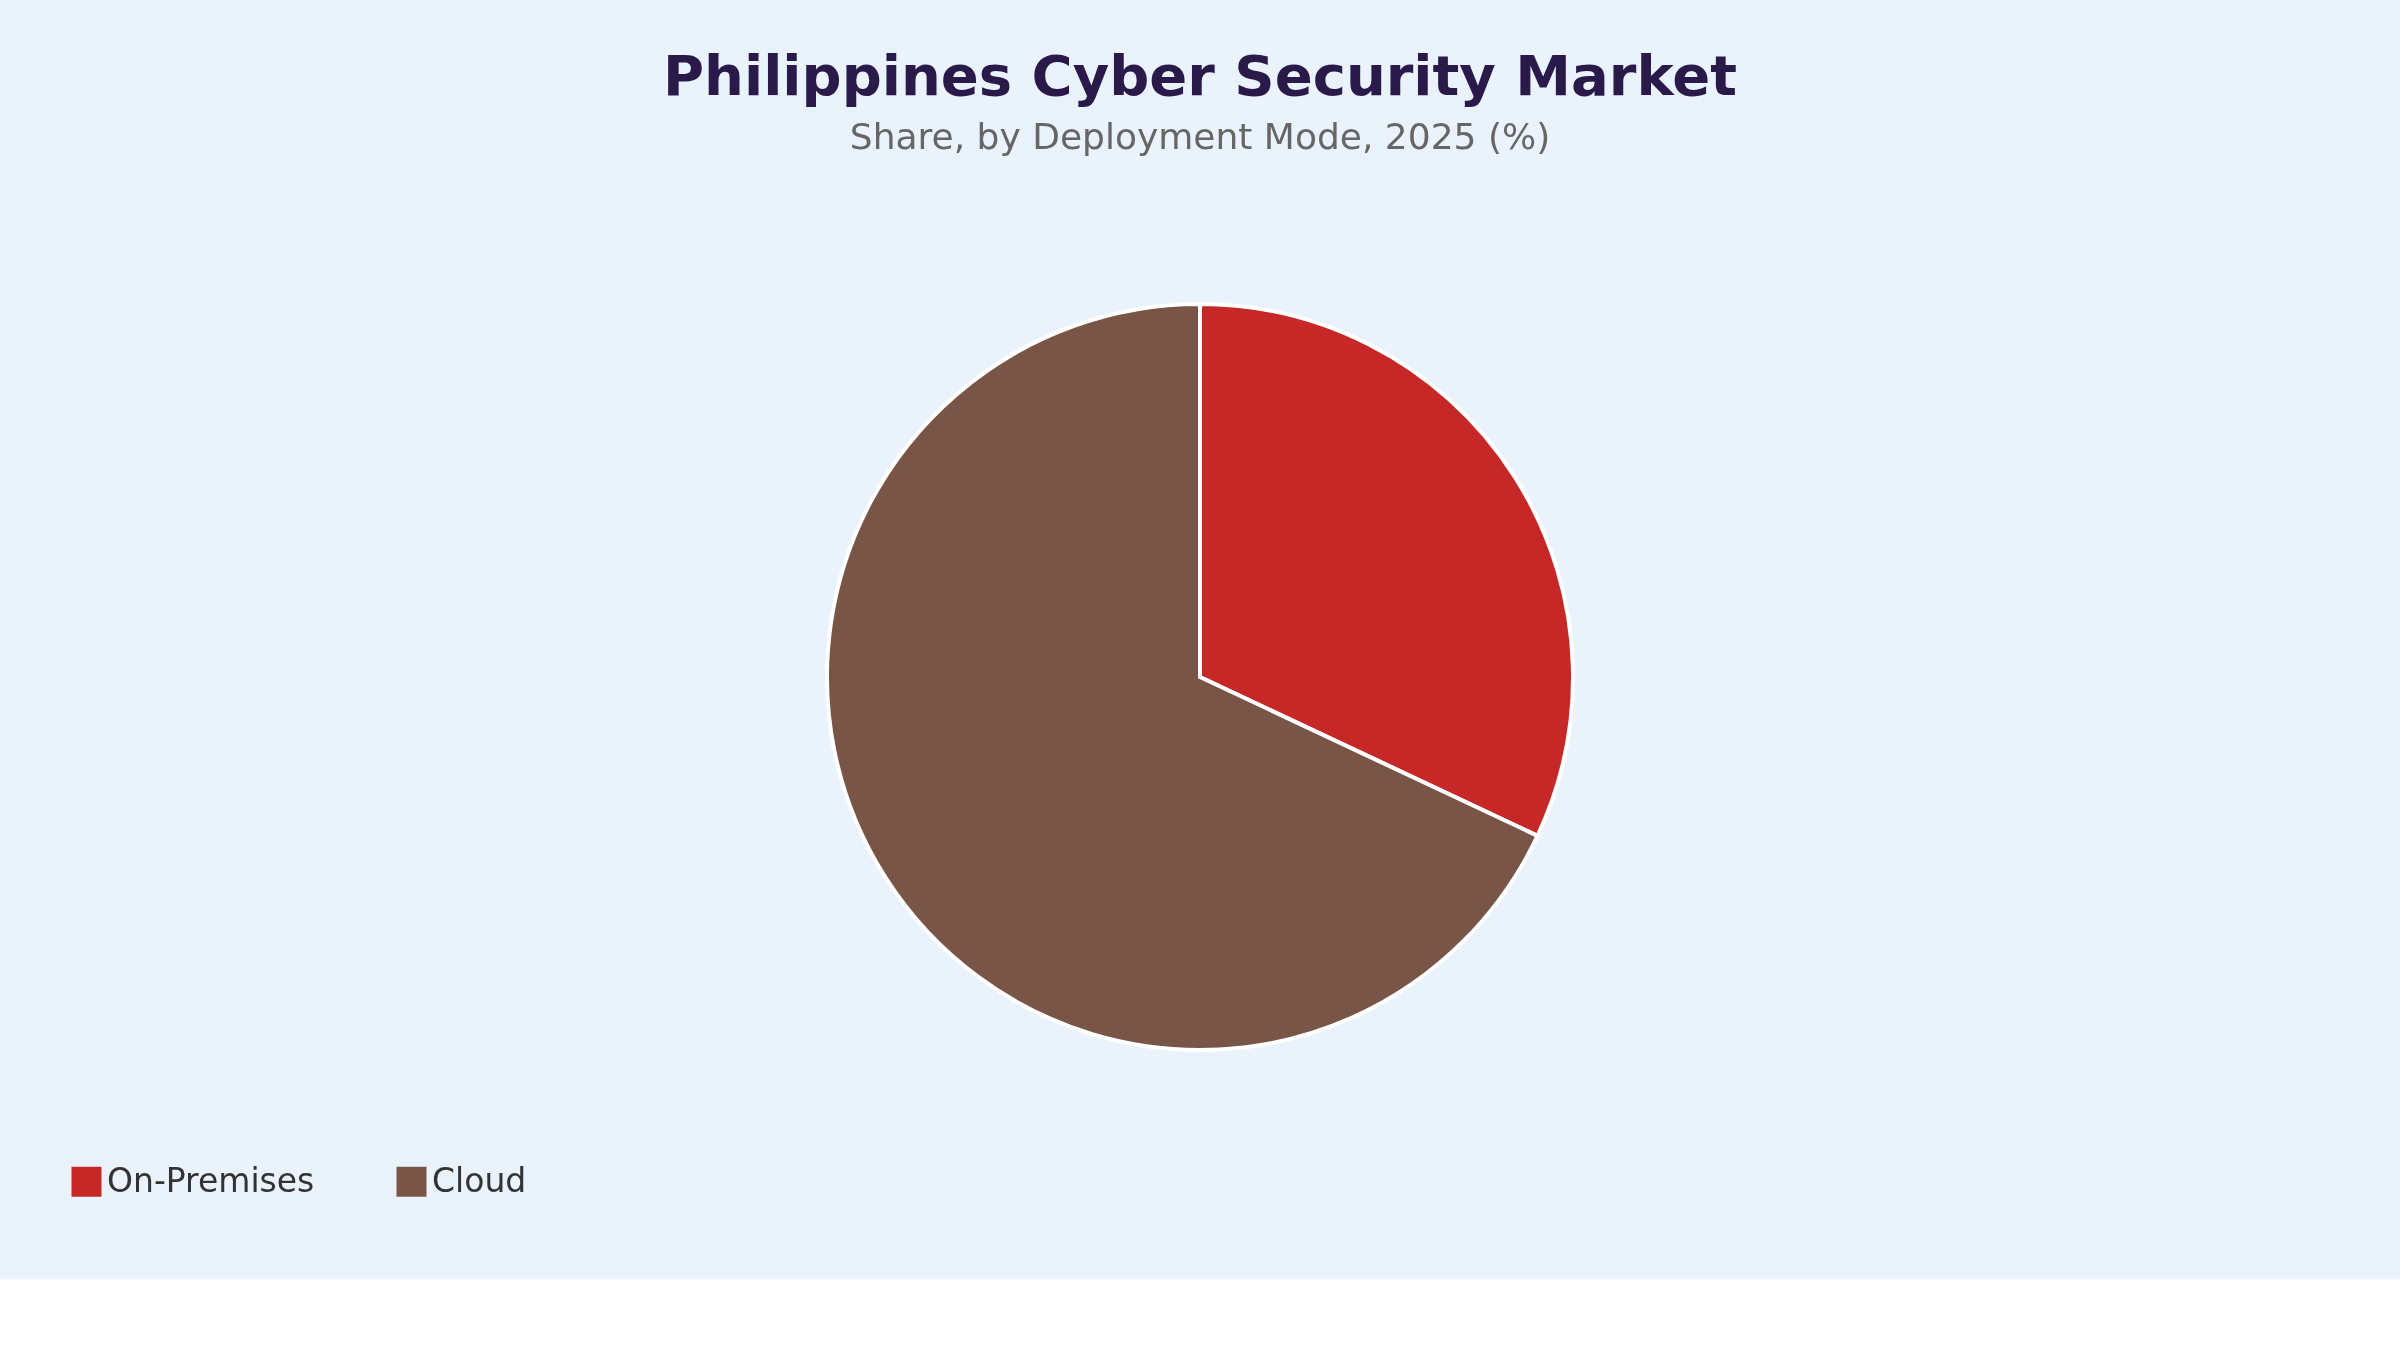  Describe the element at coordinates (1200, 136) in the screenshot. I see `chart-subtitle: Share, by Deployment Mode, 2025 (%)` at that location.